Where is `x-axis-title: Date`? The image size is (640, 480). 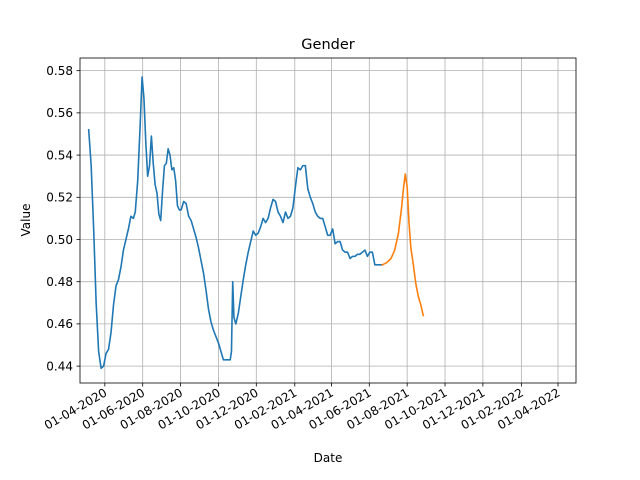
x-axis-title: Date is located at coordinates (328, 458).